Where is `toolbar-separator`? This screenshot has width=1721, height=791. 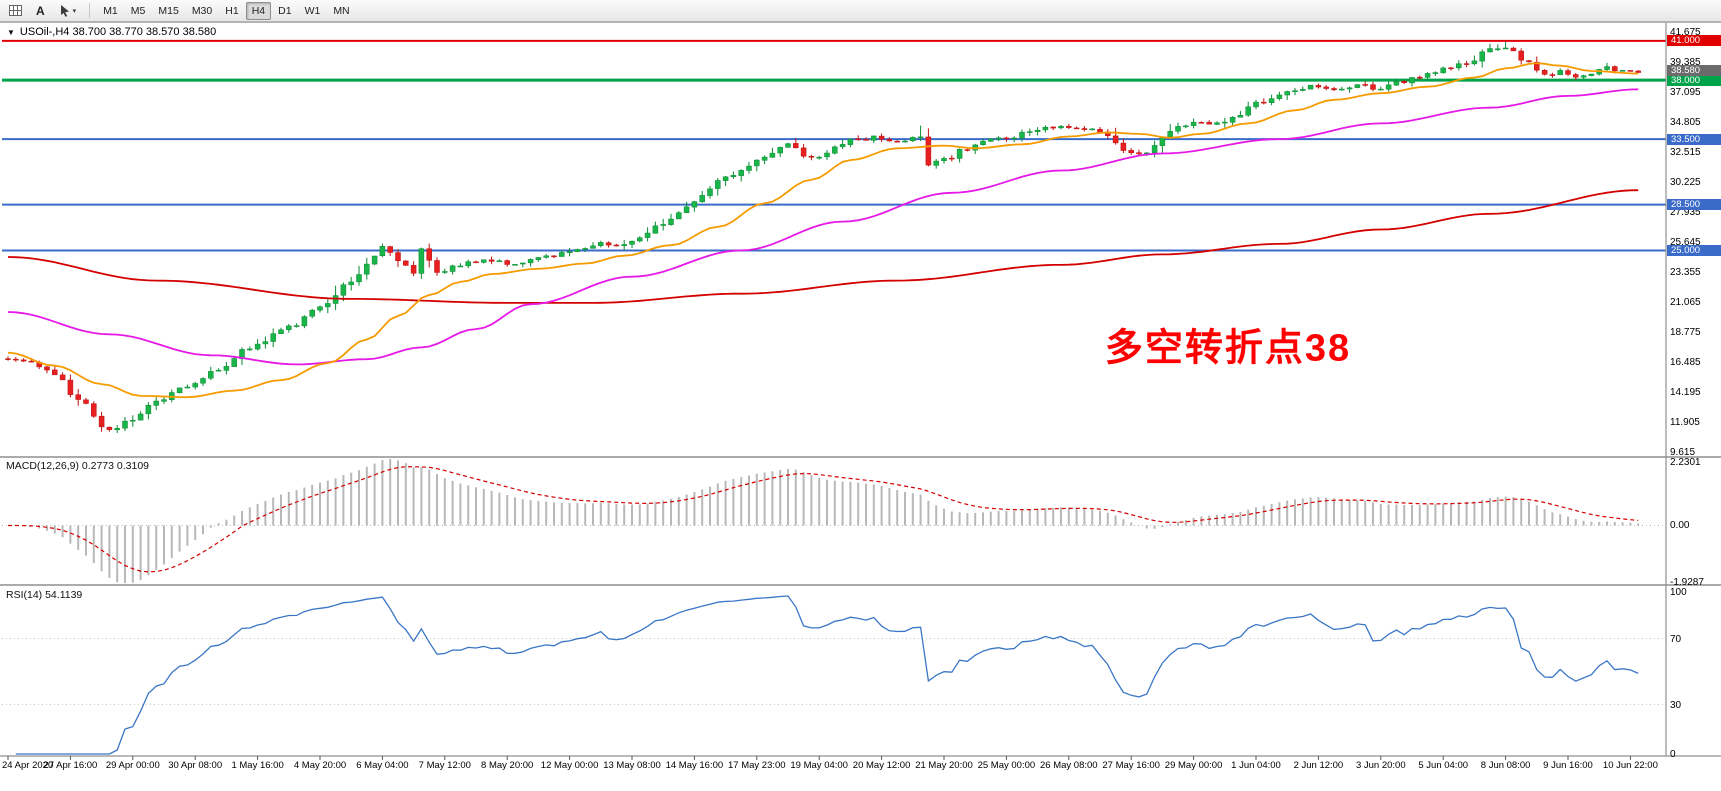
toolbar-separator is located at coordinates (90, 10).